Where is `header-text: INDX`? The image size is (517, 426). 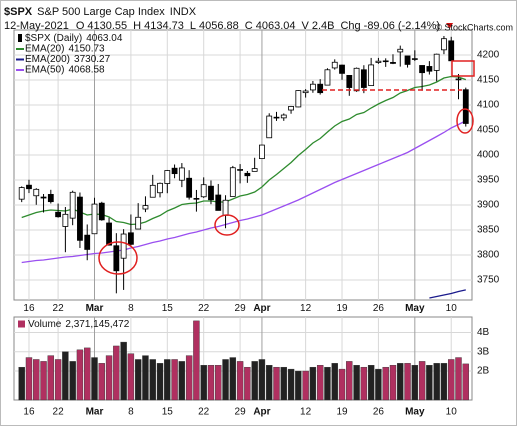
header-text: INDX is located at coordinates (183, 12).